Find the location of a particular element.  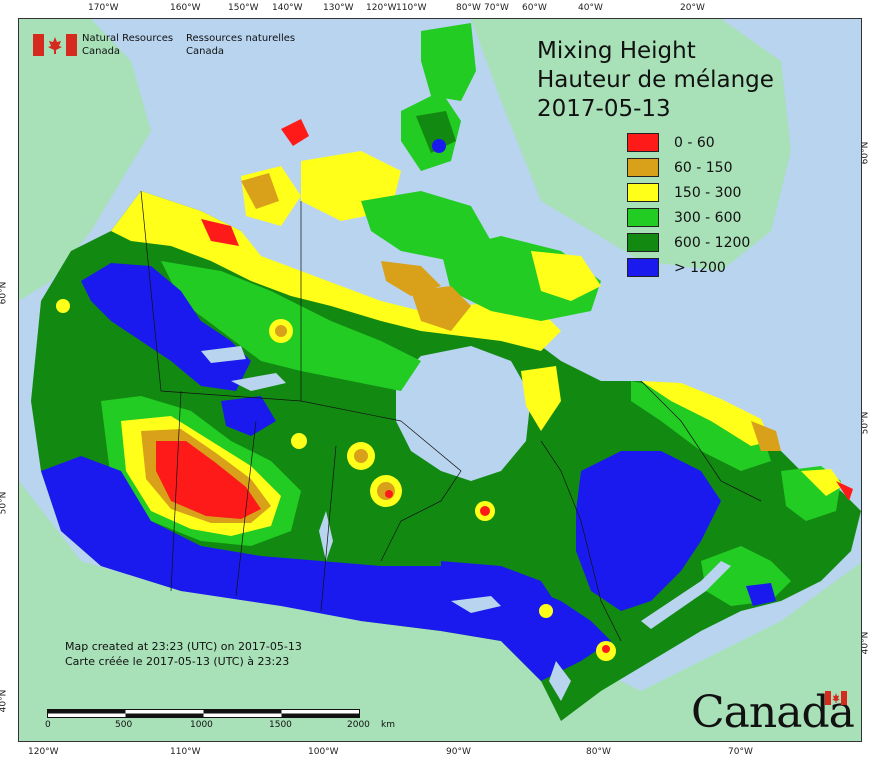

bottom-tick: 110°W is located at coordinates (185, 752).